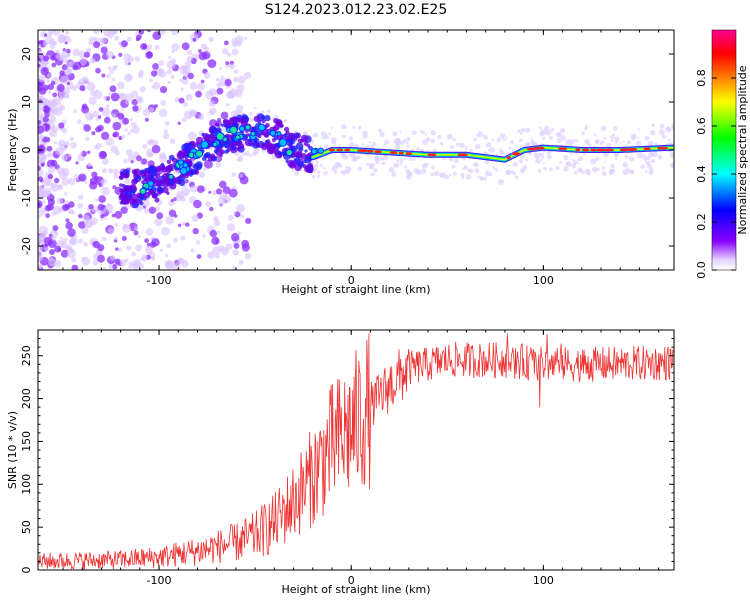  Describe the element at coordinates (26, 398) in the screenshot. I see `y-tick-label: 200` at that location.